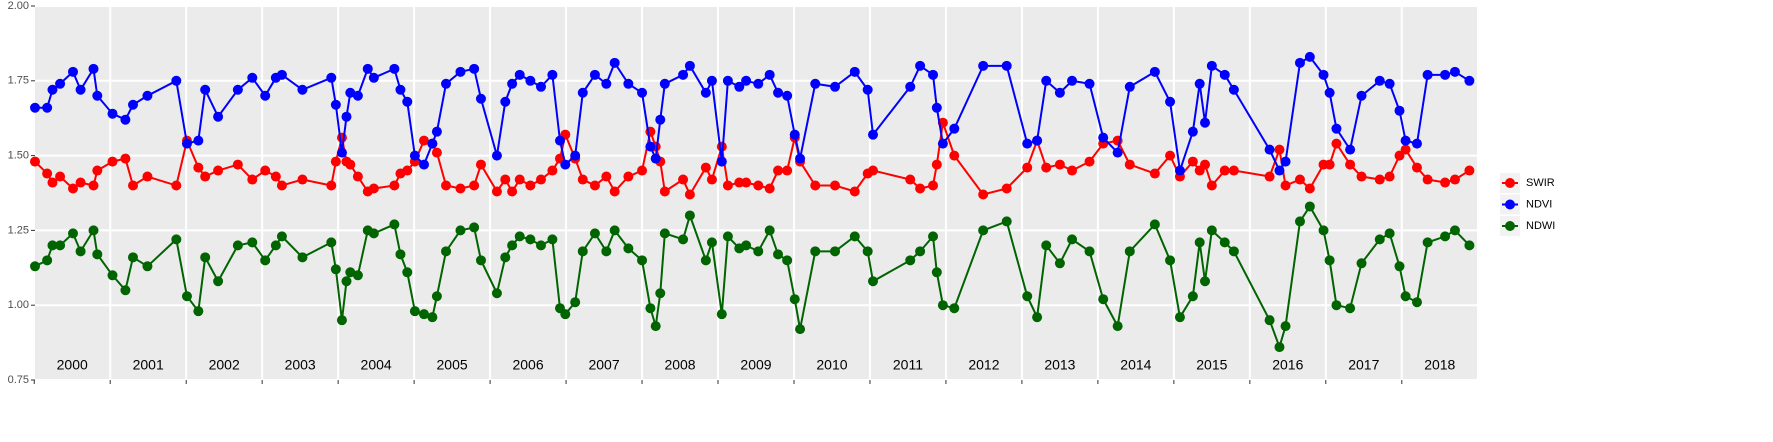 Image resolution: width=1773 pixels, height=442 pixels. I want to click on x-tick-label: 2002, so click(224, 365).